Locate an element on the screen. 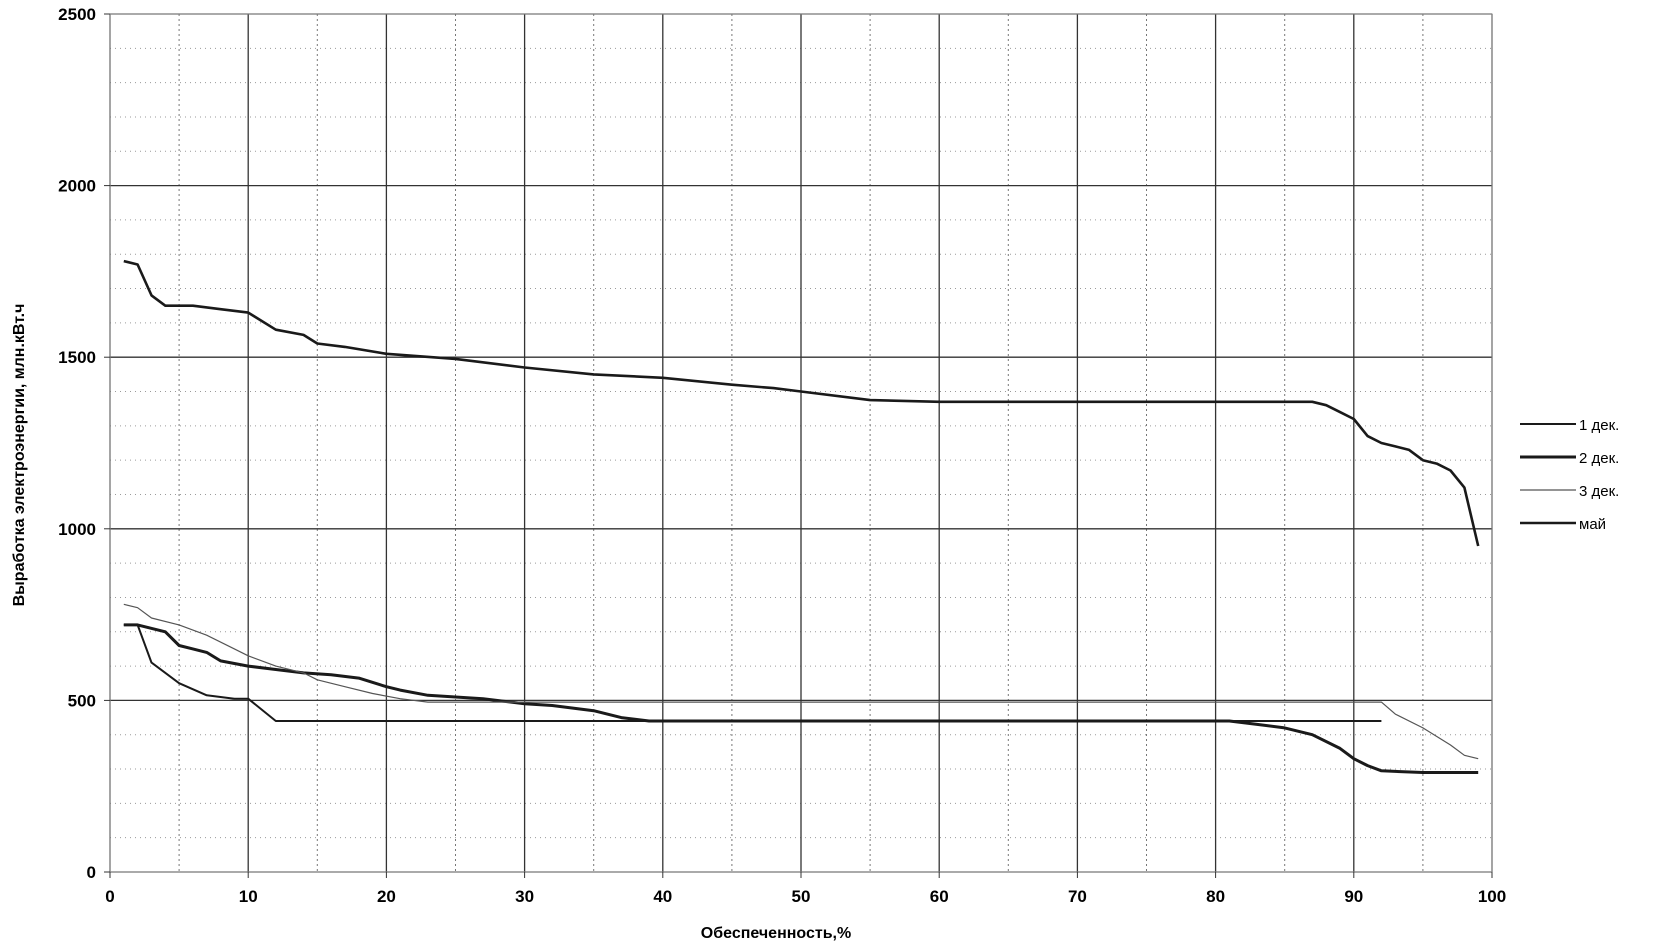 This screenshot has width=1654, height=950. x-tick-label: 10 is located at coordinates (248, 896).